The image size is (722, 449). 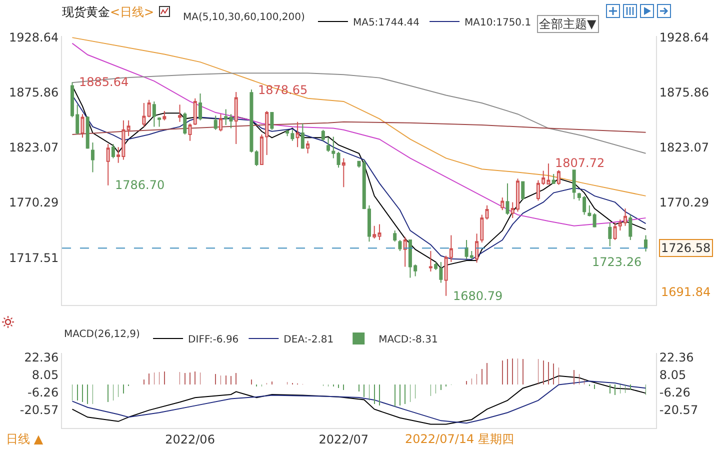 What do you see at coordinates (674, 393) in the screenshot?
I see `y2-tick-label: -6.26` at bounding box center [674, 393].